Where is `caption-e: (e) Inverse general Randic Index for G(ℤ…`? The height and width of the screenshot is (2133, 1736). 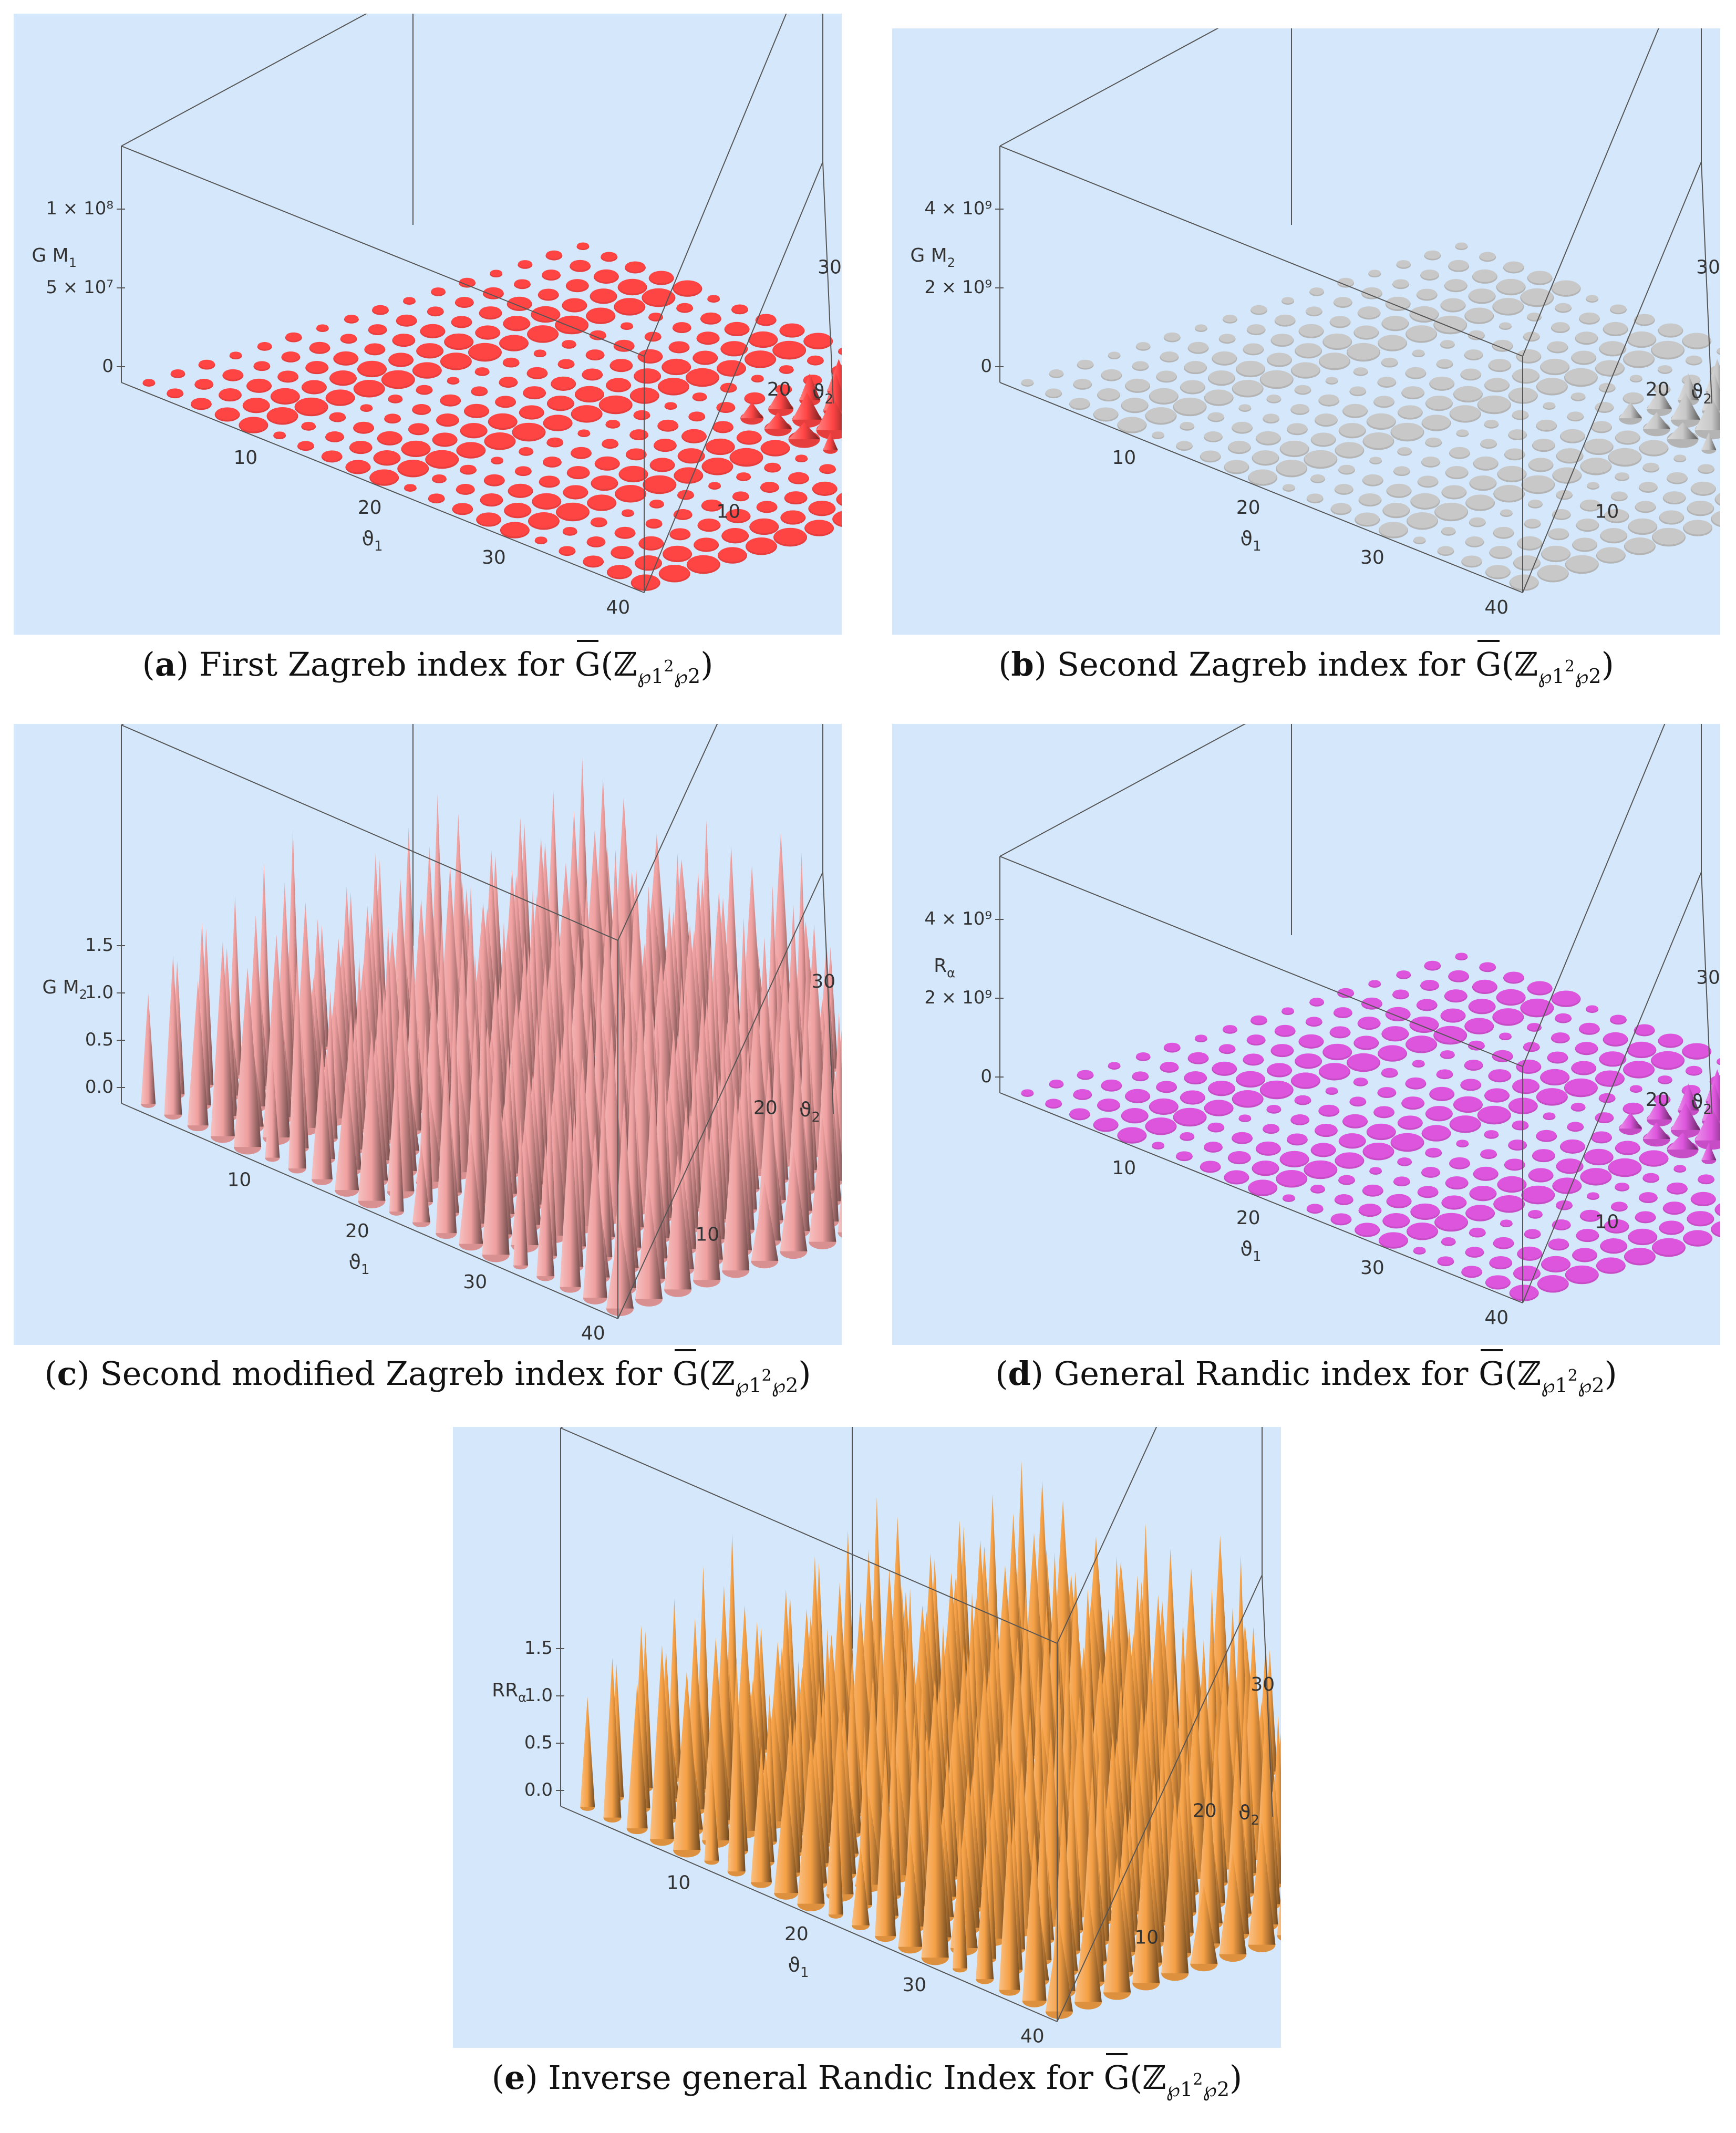
caption-e: (e) Inverse general Randic Index for G(ℤ… is located at coordinates (867, 2077).